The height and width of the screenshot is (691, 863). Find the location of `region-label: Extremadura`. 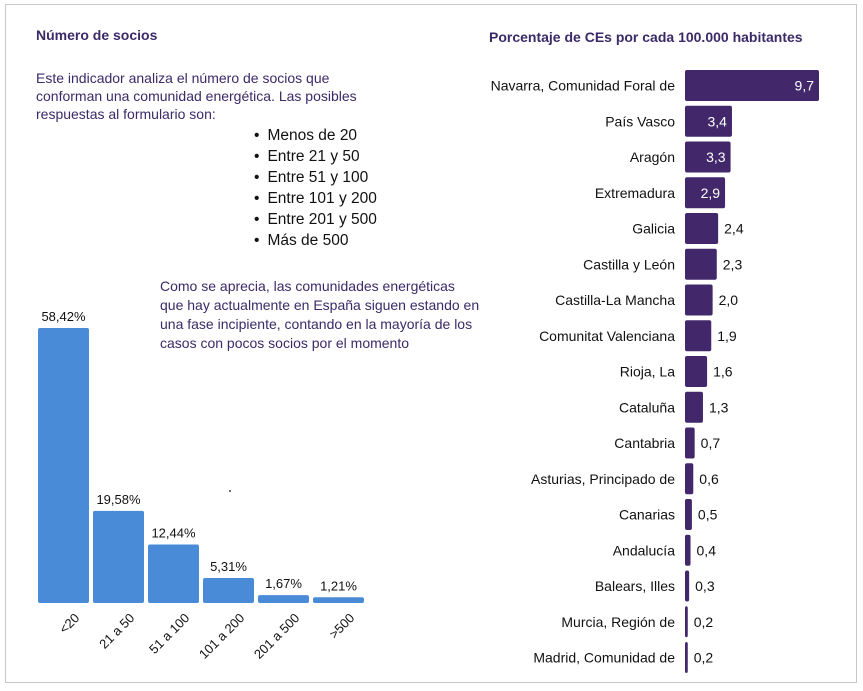

region-label: Extremadura is located at coordinates (635, 193).